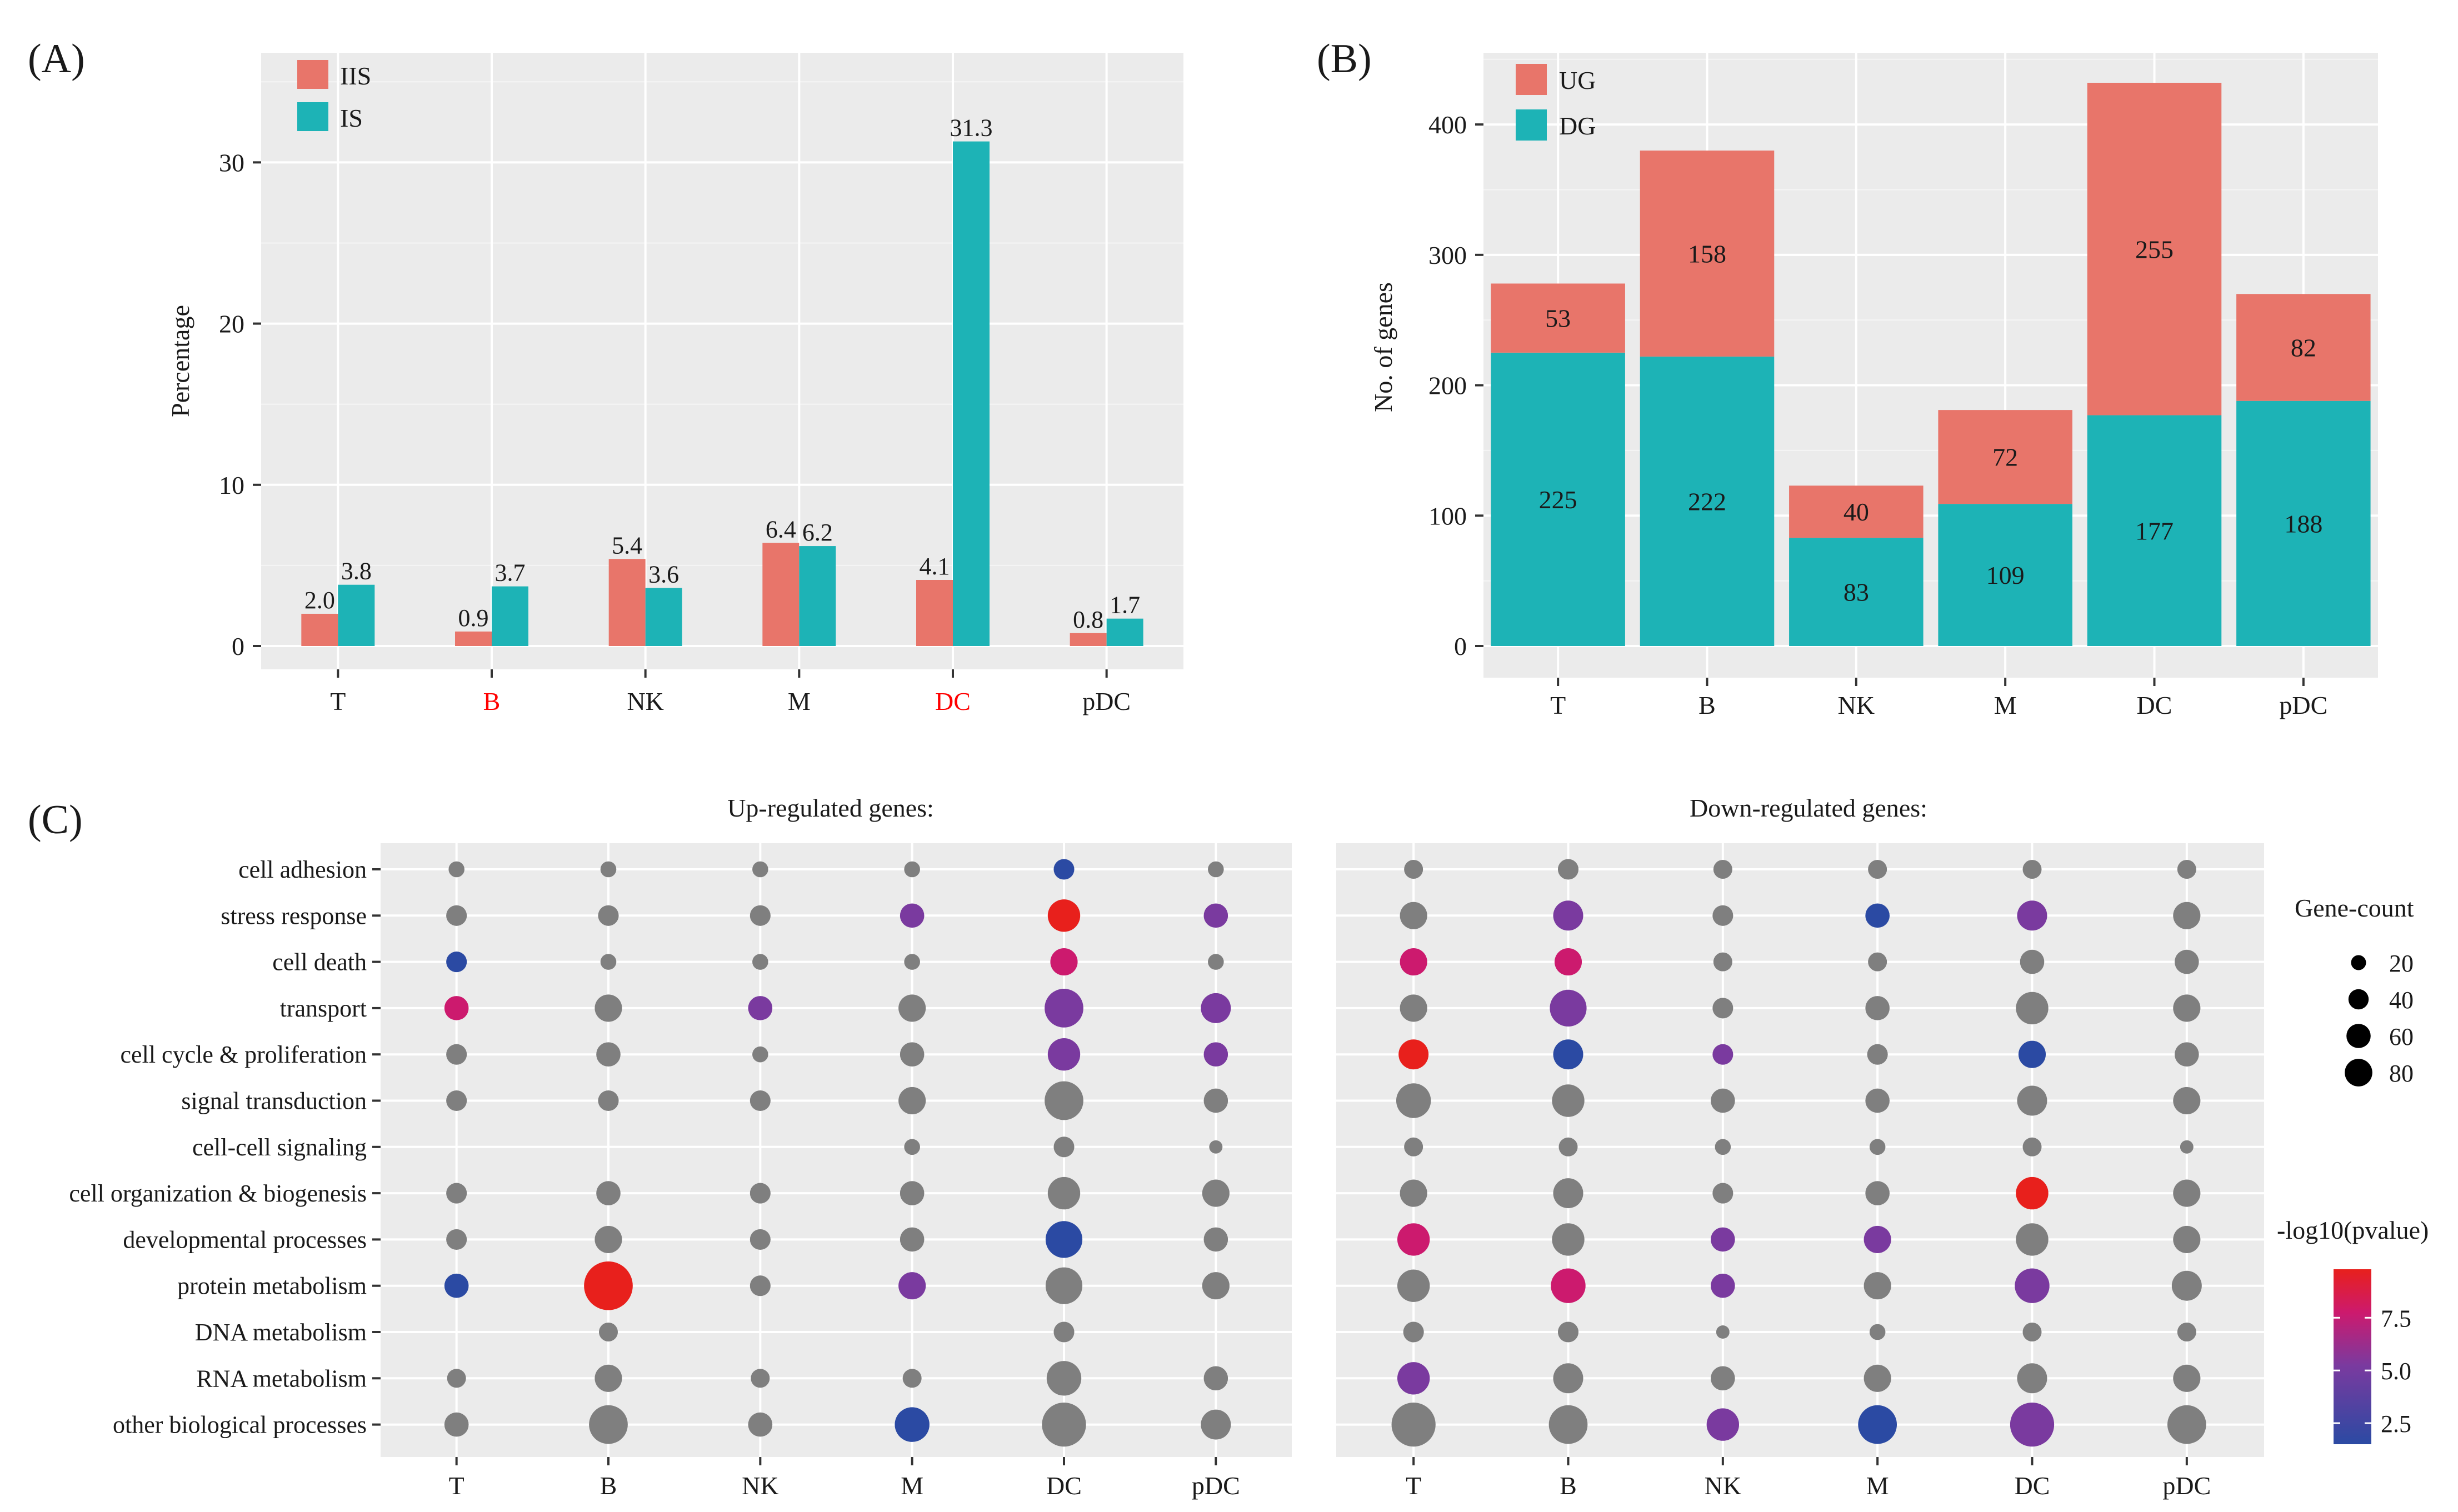 This screenshot has width=2458, height=1512. Describe the element at coordinates (912, 1101) in the screenshot. I see `dot-up-signal-transduction-m` at that location.